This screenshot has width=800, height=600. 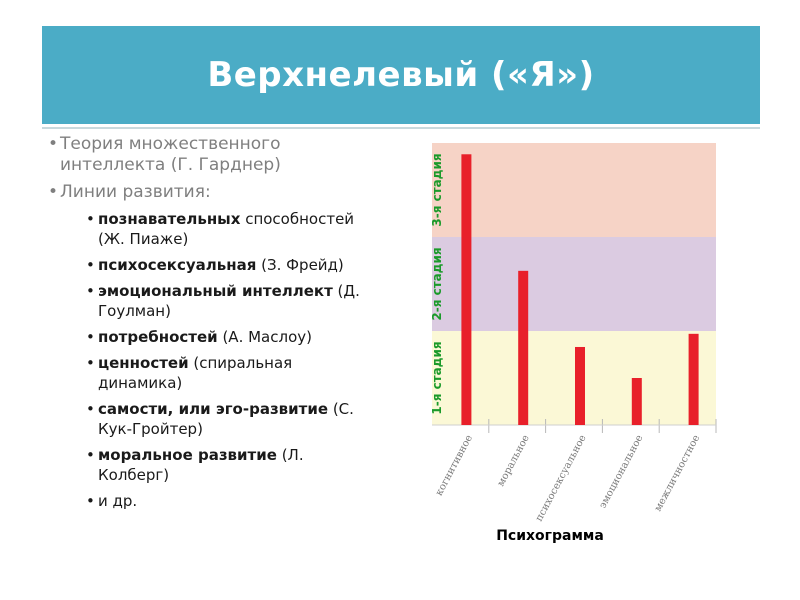 I want to click on item-bold: самости, или эго-развитие, so click(x=213, y=409).